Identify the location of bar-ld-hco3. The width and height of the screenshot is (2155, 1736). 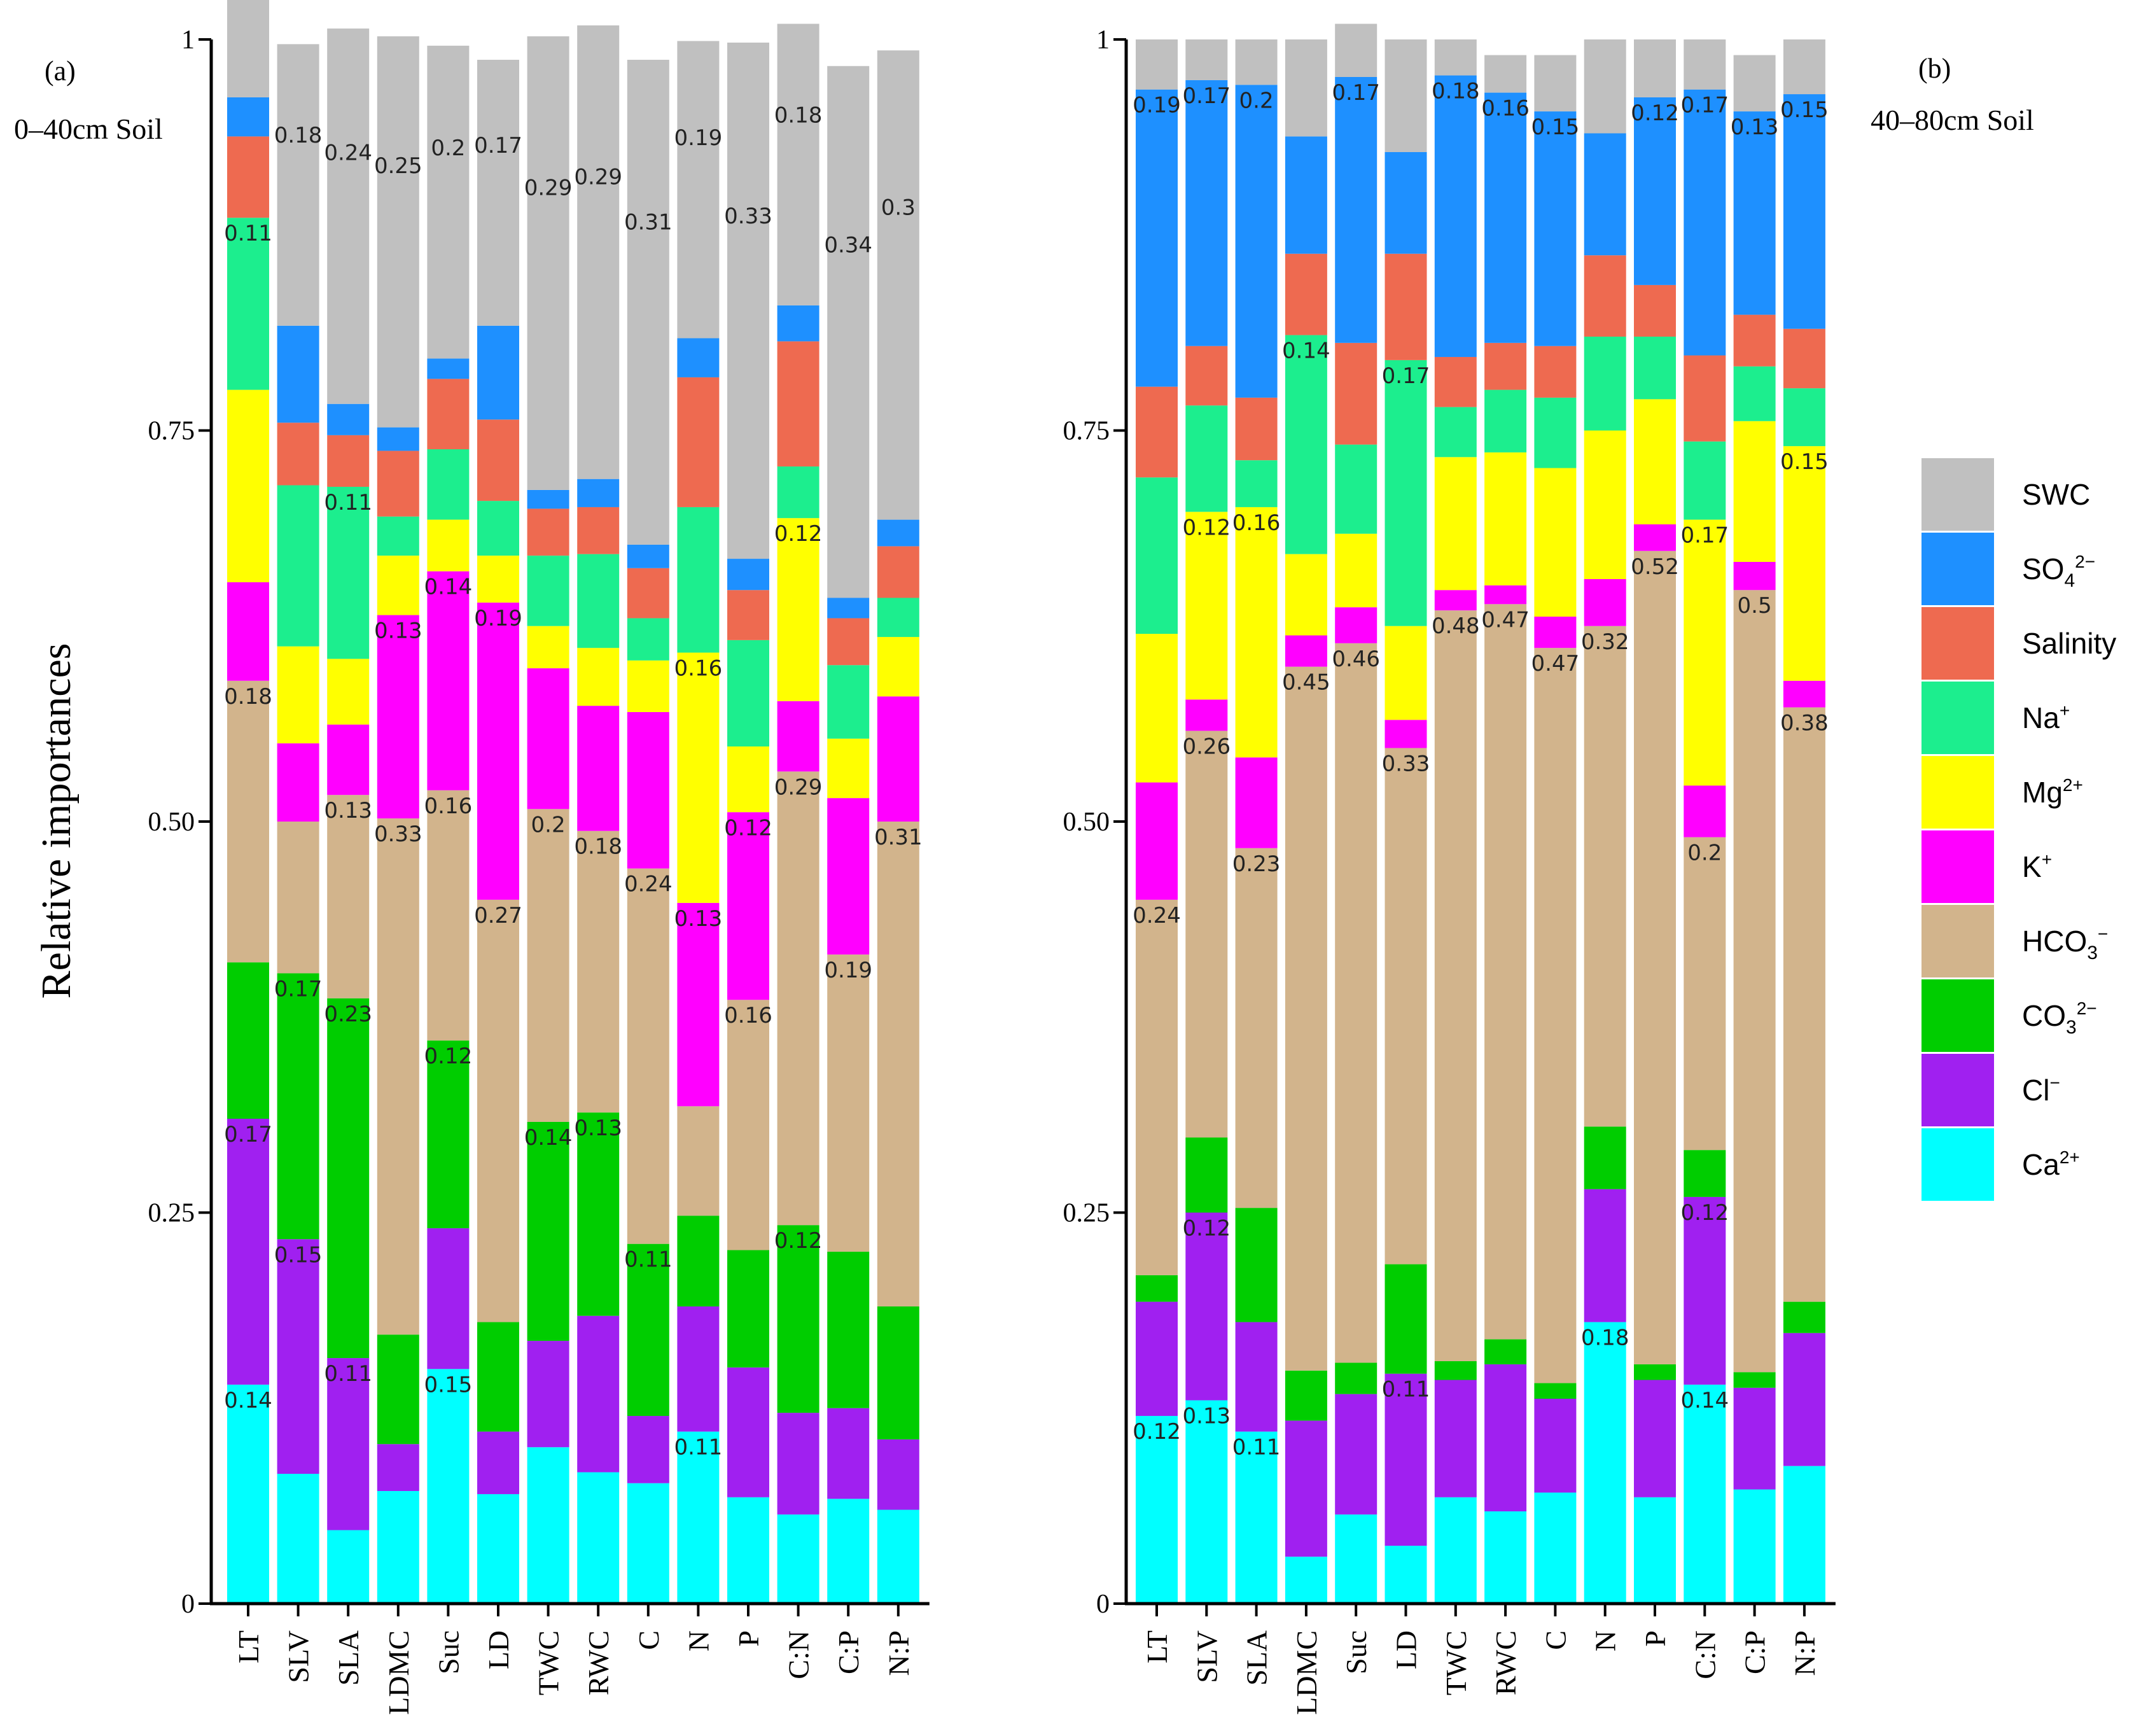
(498, 1110).